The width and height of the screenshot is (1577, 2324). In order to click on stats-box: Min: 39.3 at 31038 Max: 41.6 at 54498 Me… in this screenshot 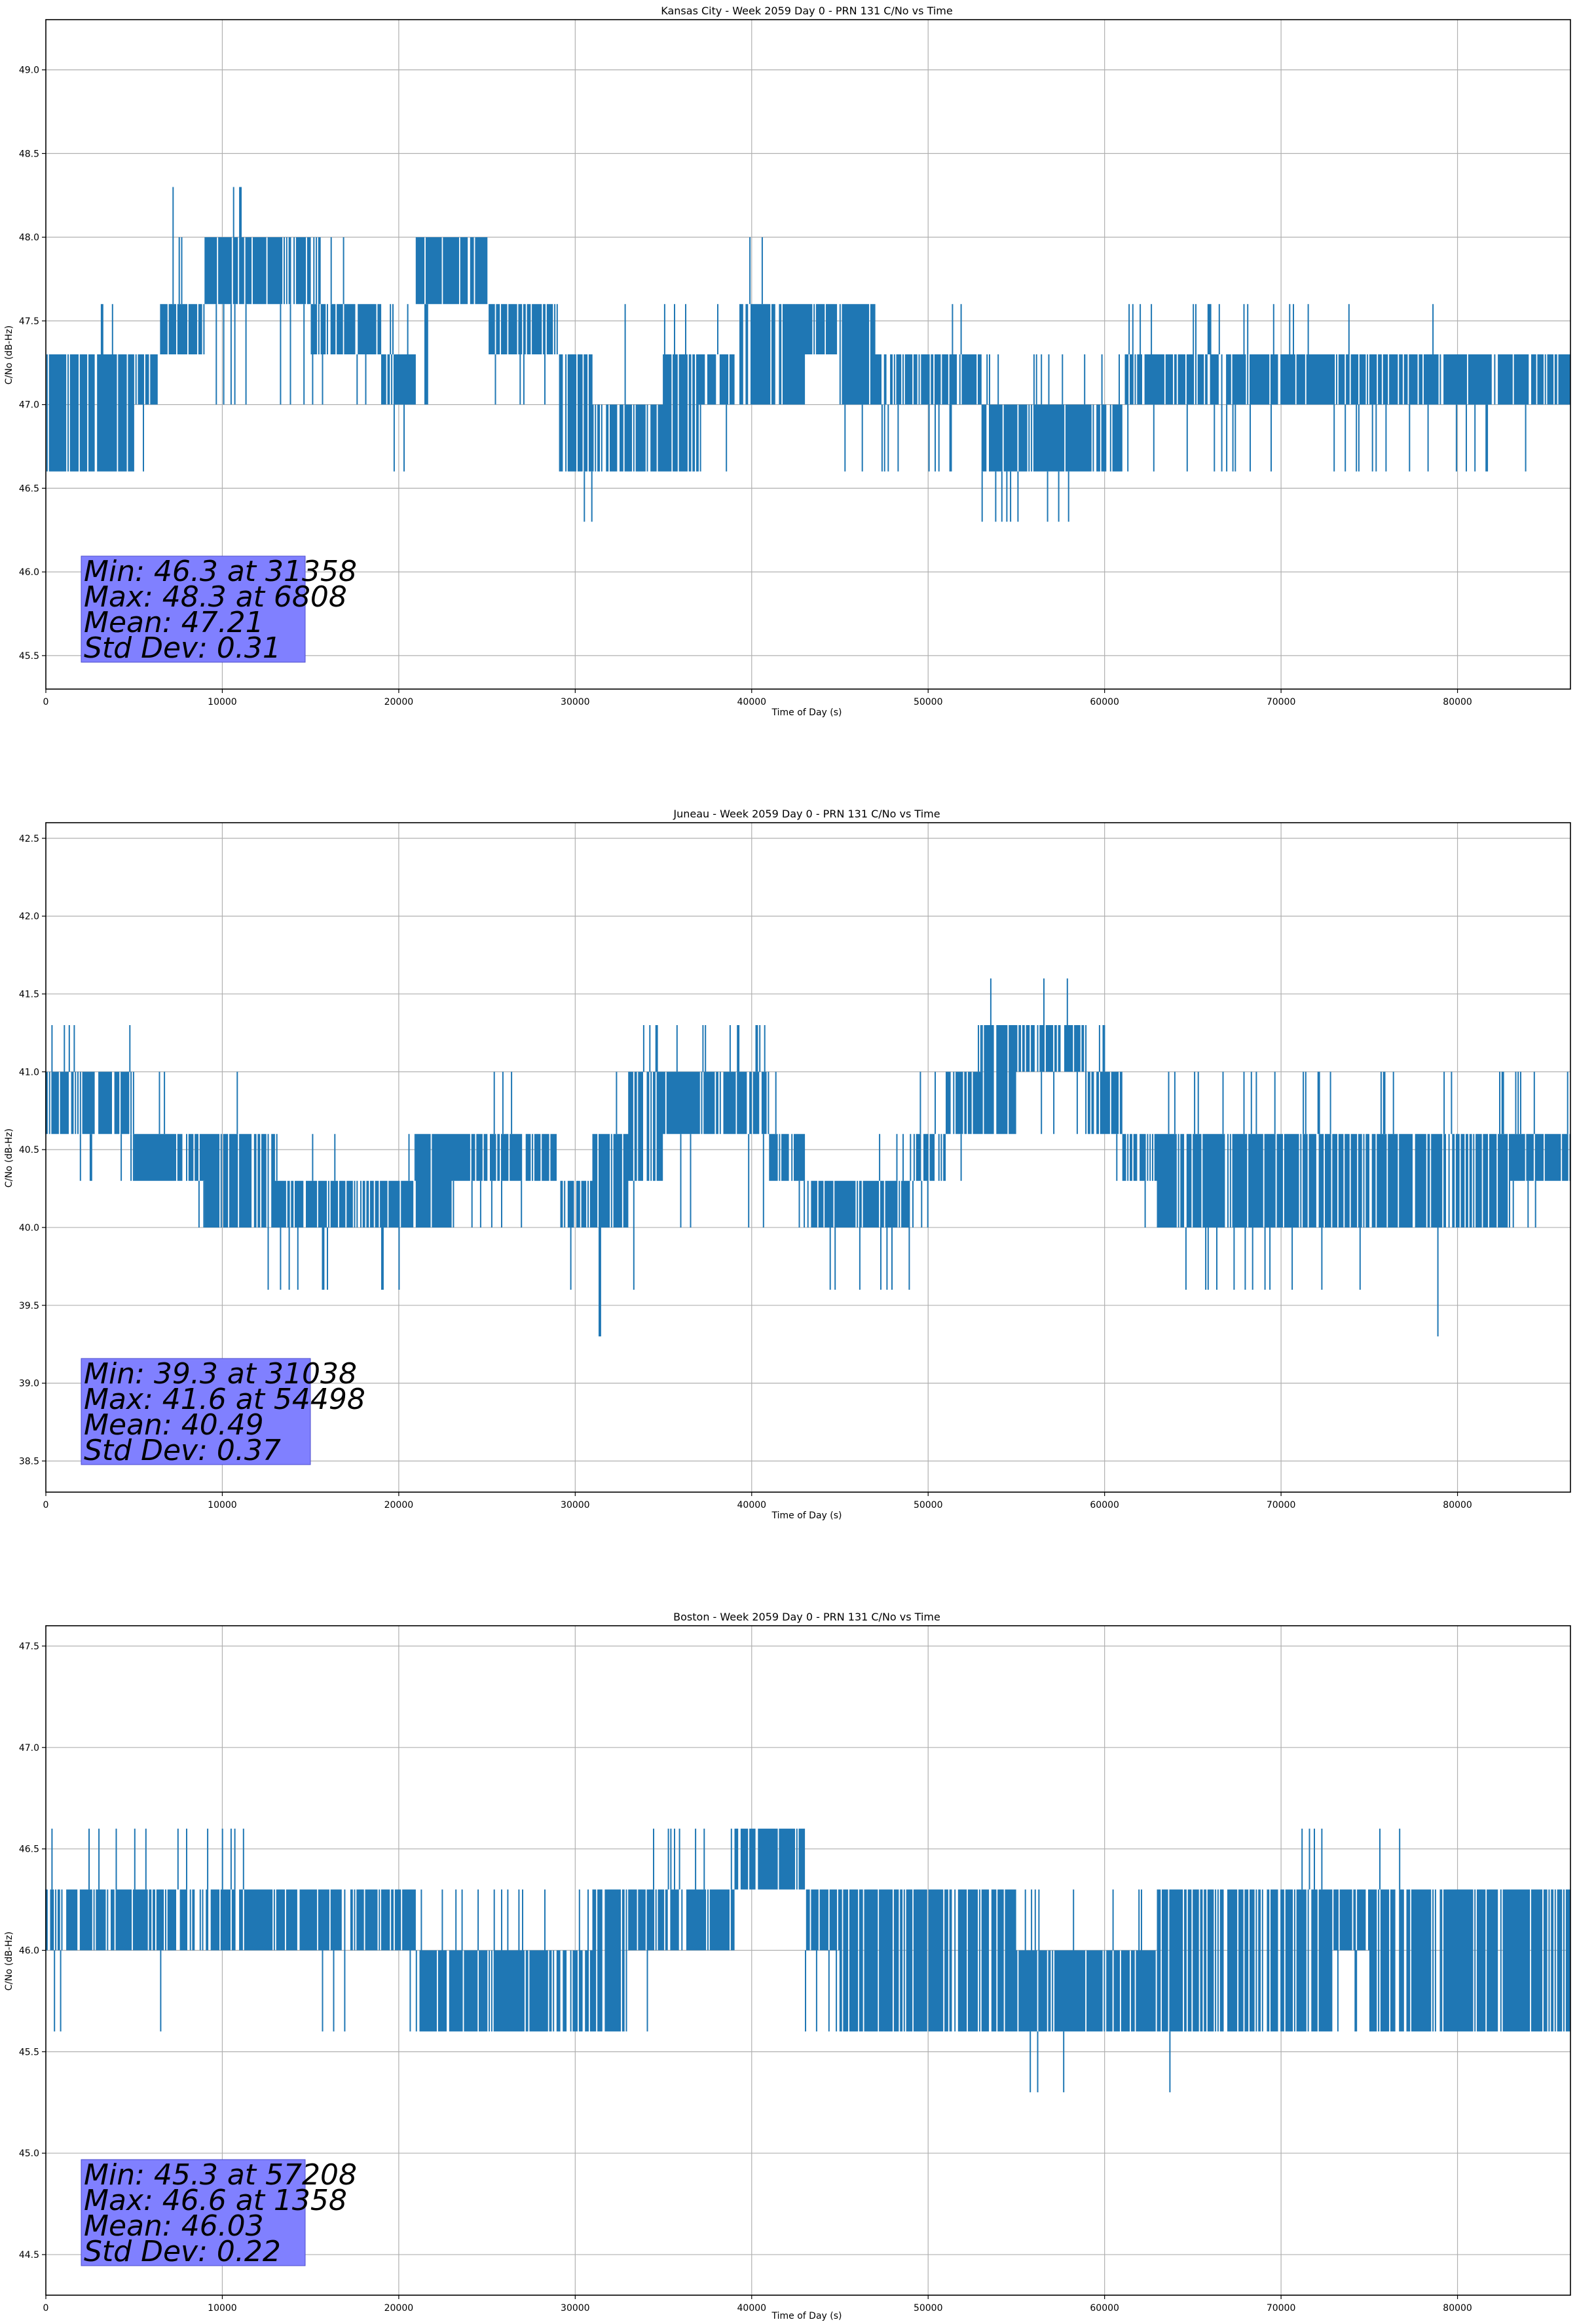, I will do `click(223, 1412)`.